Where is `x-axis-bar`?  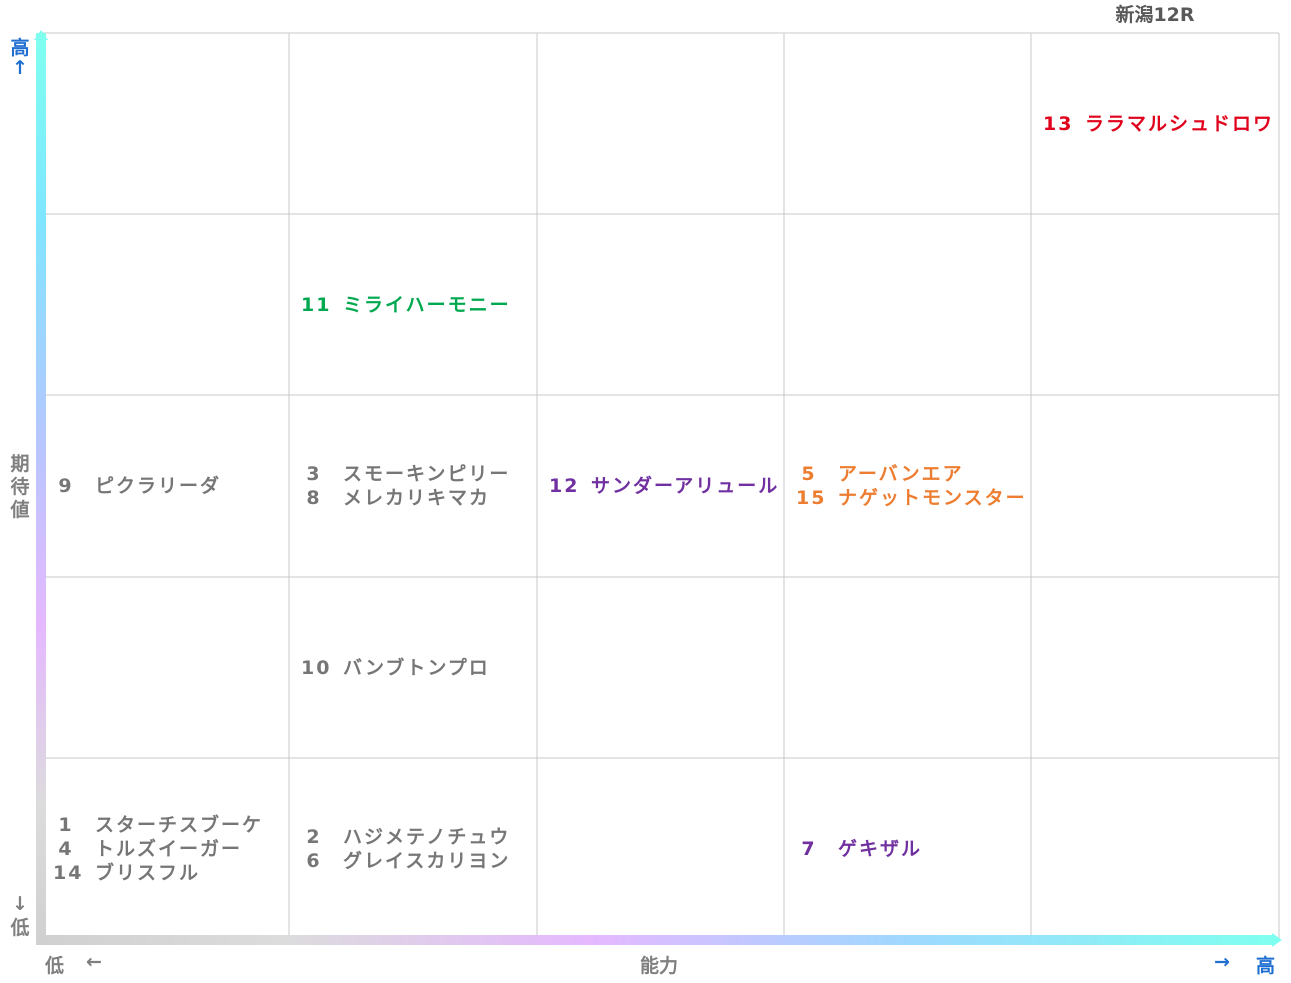
x-axis-bar is located at coordinates (655, 940).